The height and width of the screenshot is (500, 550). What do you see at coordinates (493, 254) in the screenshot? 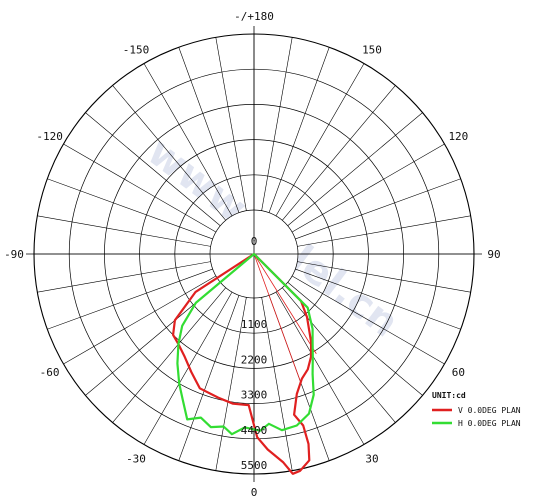
I see `angle-tick-label: 90` at bounding box center [493, 254].